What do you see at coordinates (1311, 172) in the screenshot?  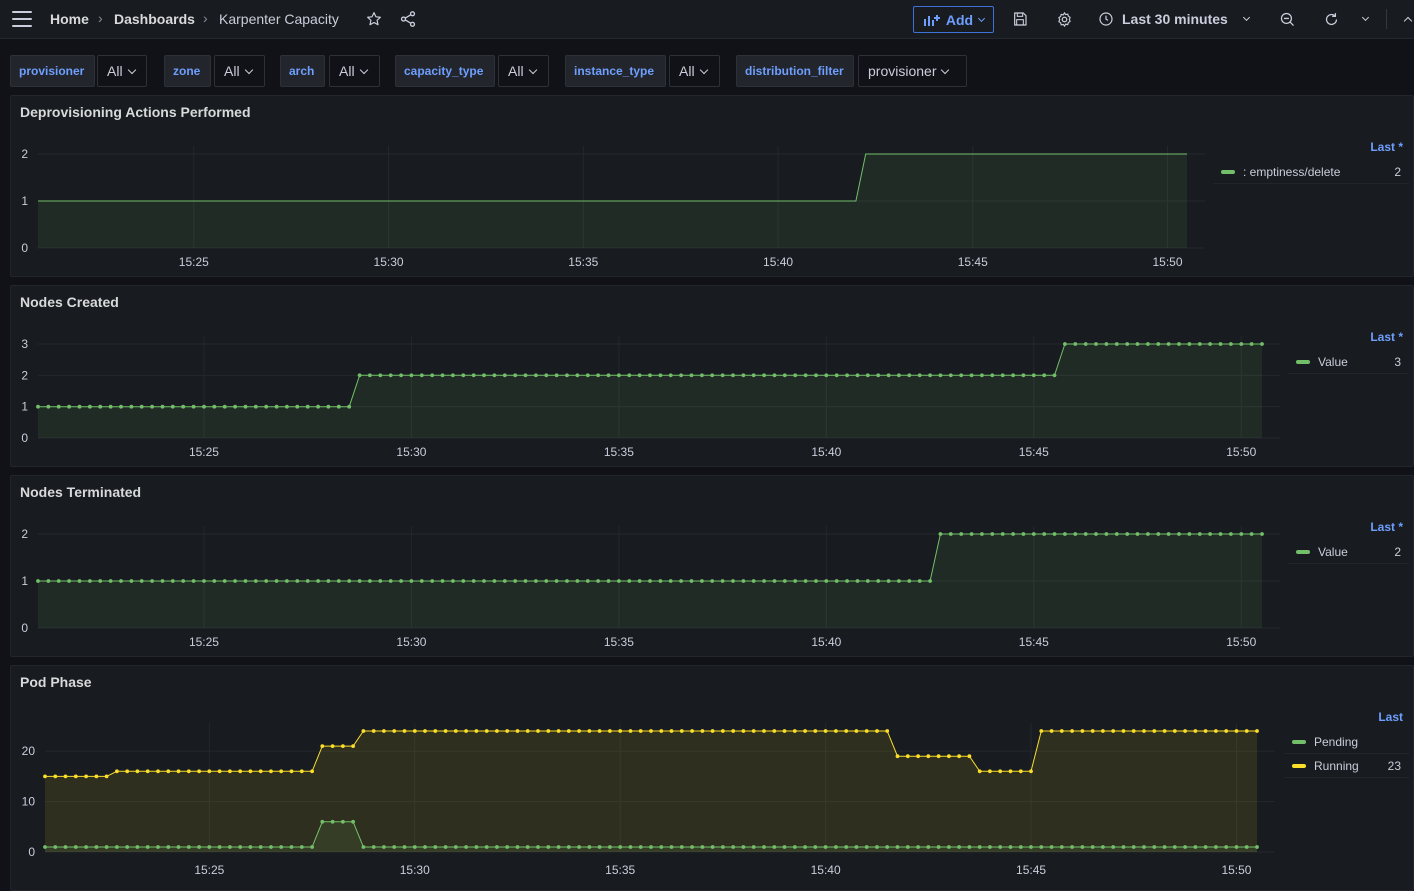 I see `legend-item: : emptiness/delete 2` at bounding box center [1311, 172].